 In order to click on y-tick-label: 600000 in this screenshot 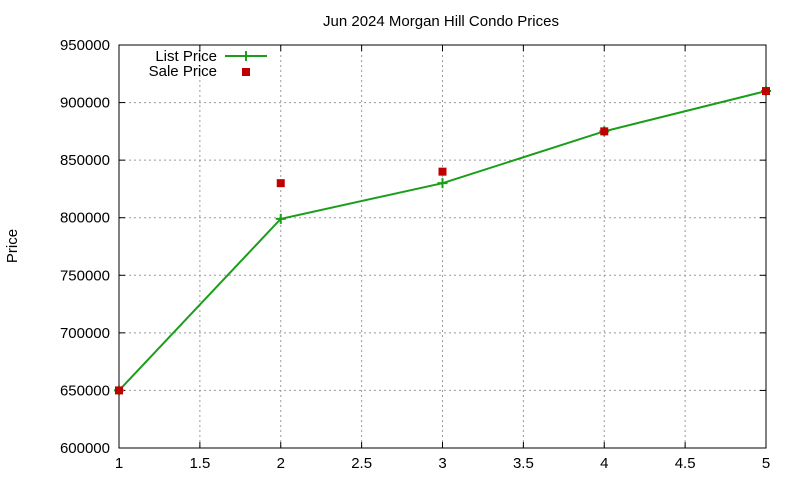, I will do `click(85, 448)`.